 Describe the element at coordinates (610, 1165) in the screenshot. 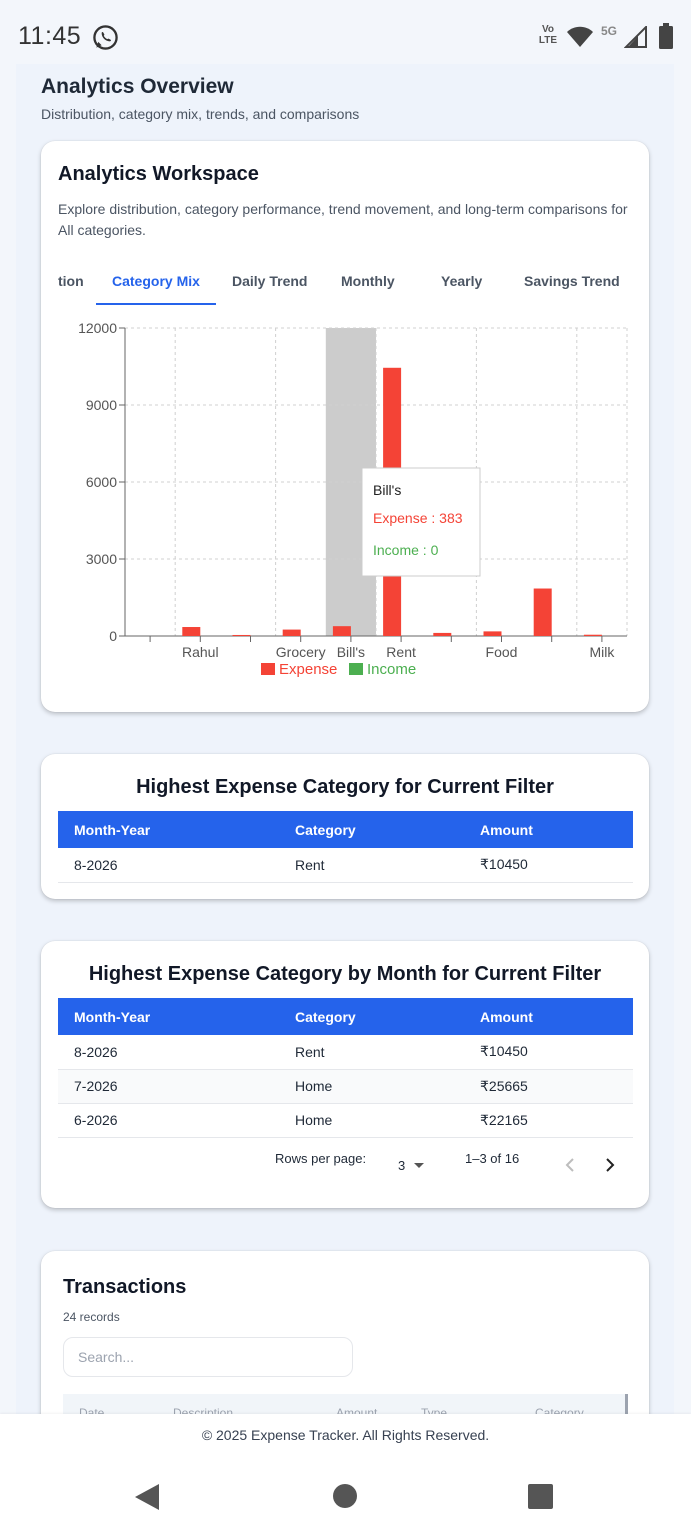

I see `next-page-icon` at that location.